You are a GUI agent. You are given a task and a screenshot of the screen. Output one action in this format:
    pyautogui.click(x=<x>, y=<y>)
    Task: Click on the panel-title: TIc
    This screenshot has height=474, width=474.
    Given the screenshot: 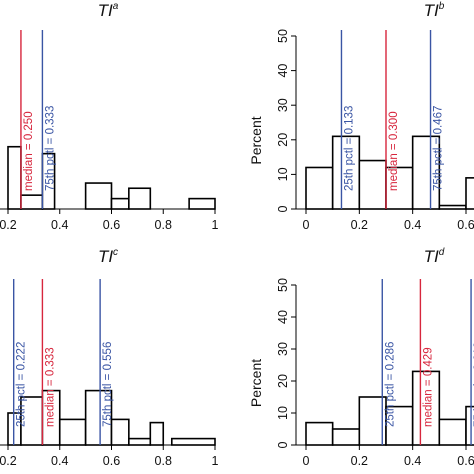 What is the action you would take?
    pyautogui.click(x=108, y=256)
    